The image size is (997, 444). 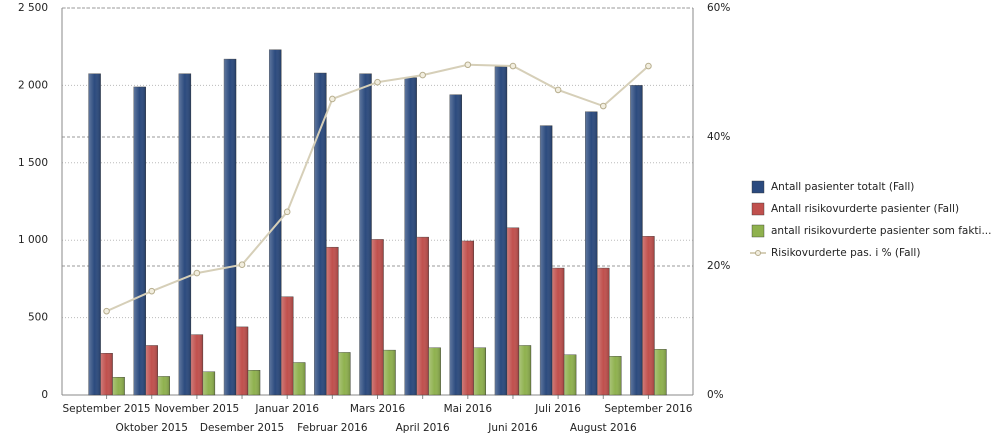 I want to click on y-tick-label: 1 000, so click(x=33, y=240).